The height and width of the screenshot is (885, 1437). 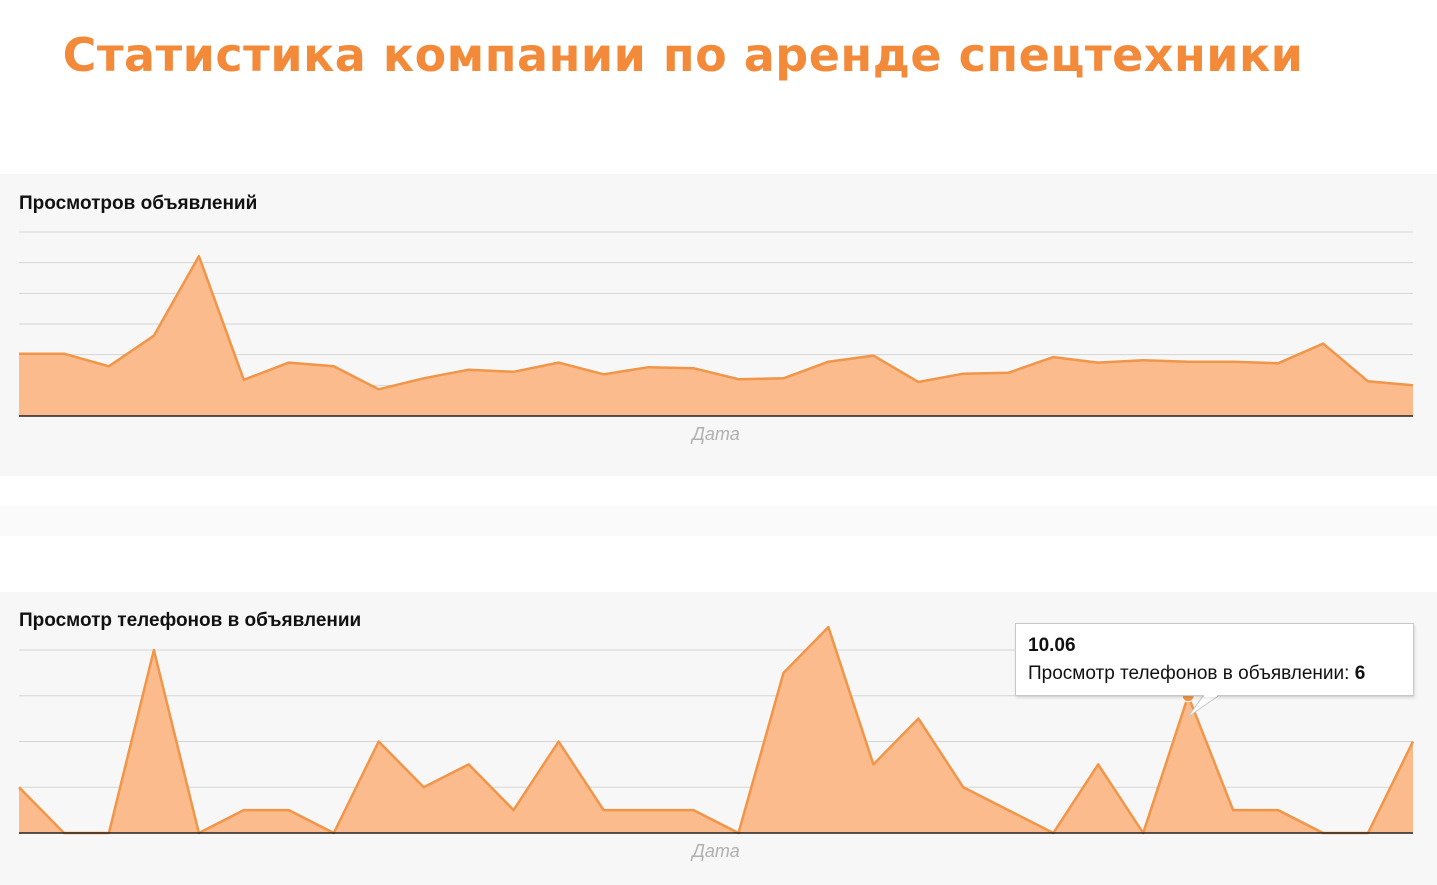 I want to click on views-x-axis-label: Дата, so click(x=715, y=434).